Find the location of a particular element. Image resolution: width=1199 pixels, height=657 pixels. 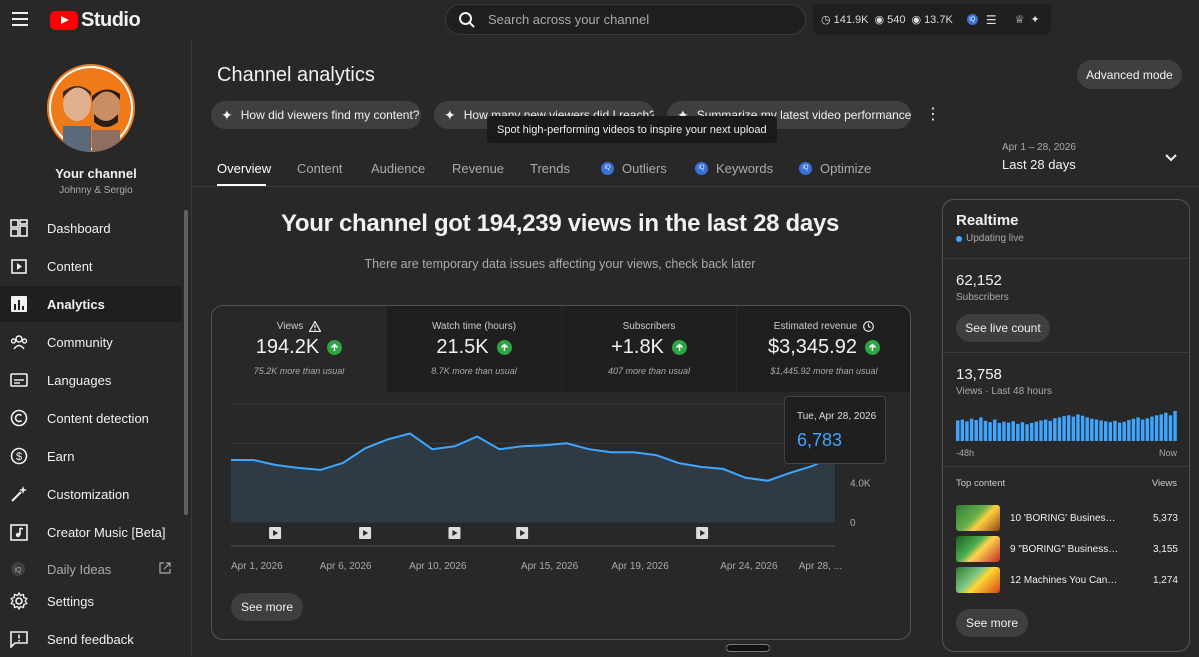

stat-impressions: 13.7K is located at coordinates (938, 19).